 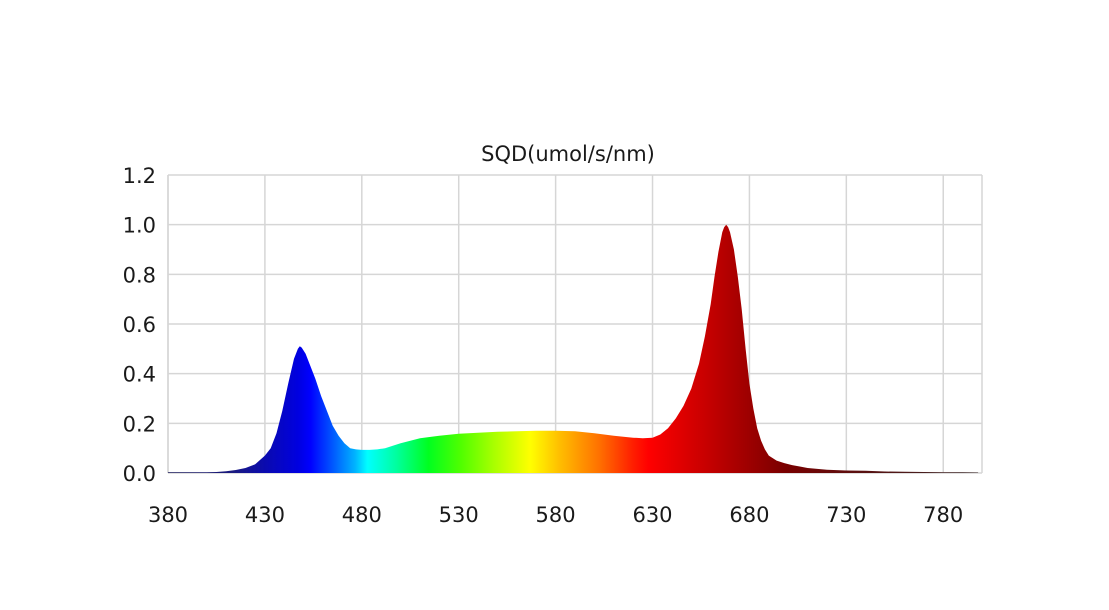 What do you see at coordinates (139, 424) in the screenshot?
I see `y-tick-label: 0.2` at bounding box center [139, 424].